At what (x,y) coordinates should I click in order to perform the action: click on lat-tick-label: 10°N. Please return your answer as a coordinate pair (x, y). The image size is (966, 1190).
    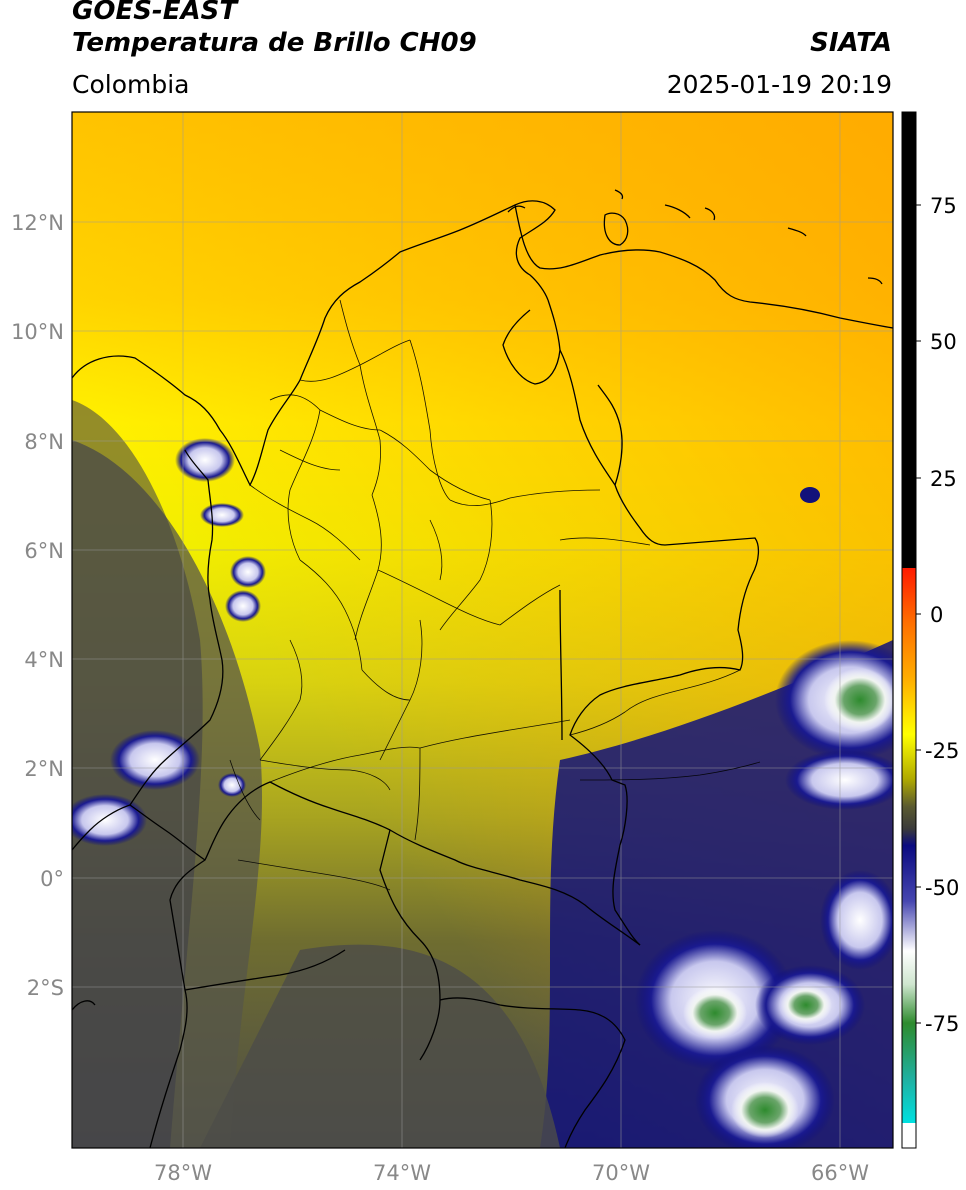
    Looking at the image, I should click on (37, 332).